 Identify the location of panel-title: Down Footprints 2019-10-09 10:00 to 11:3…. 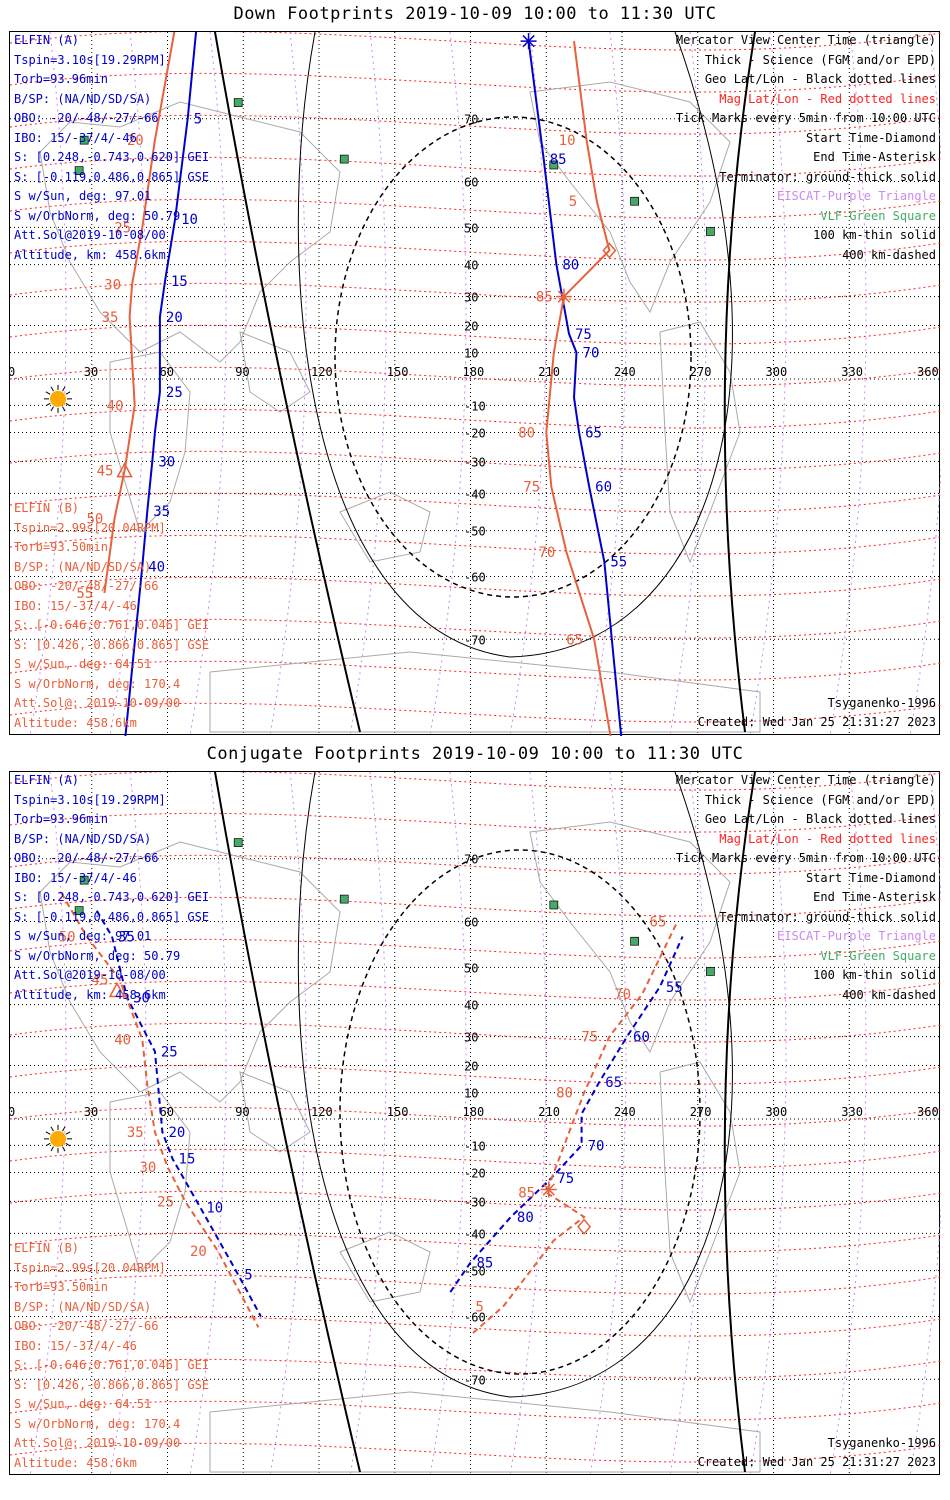
(475, 14).